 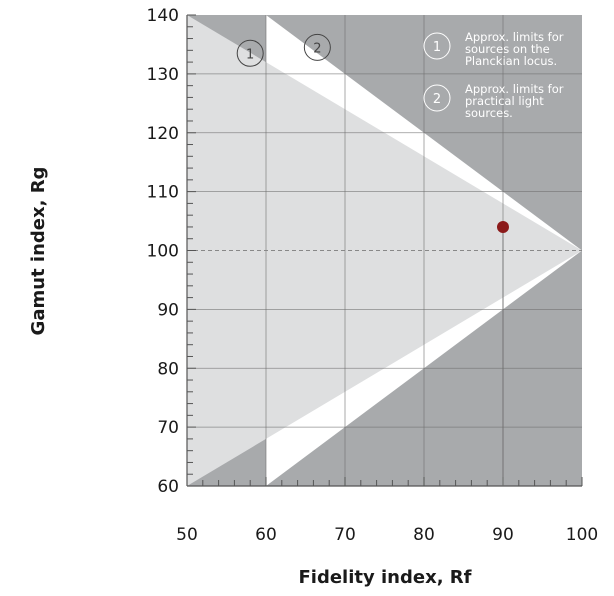 I want to click on y-tick-label-130: 130, so click(x=163, y=75).